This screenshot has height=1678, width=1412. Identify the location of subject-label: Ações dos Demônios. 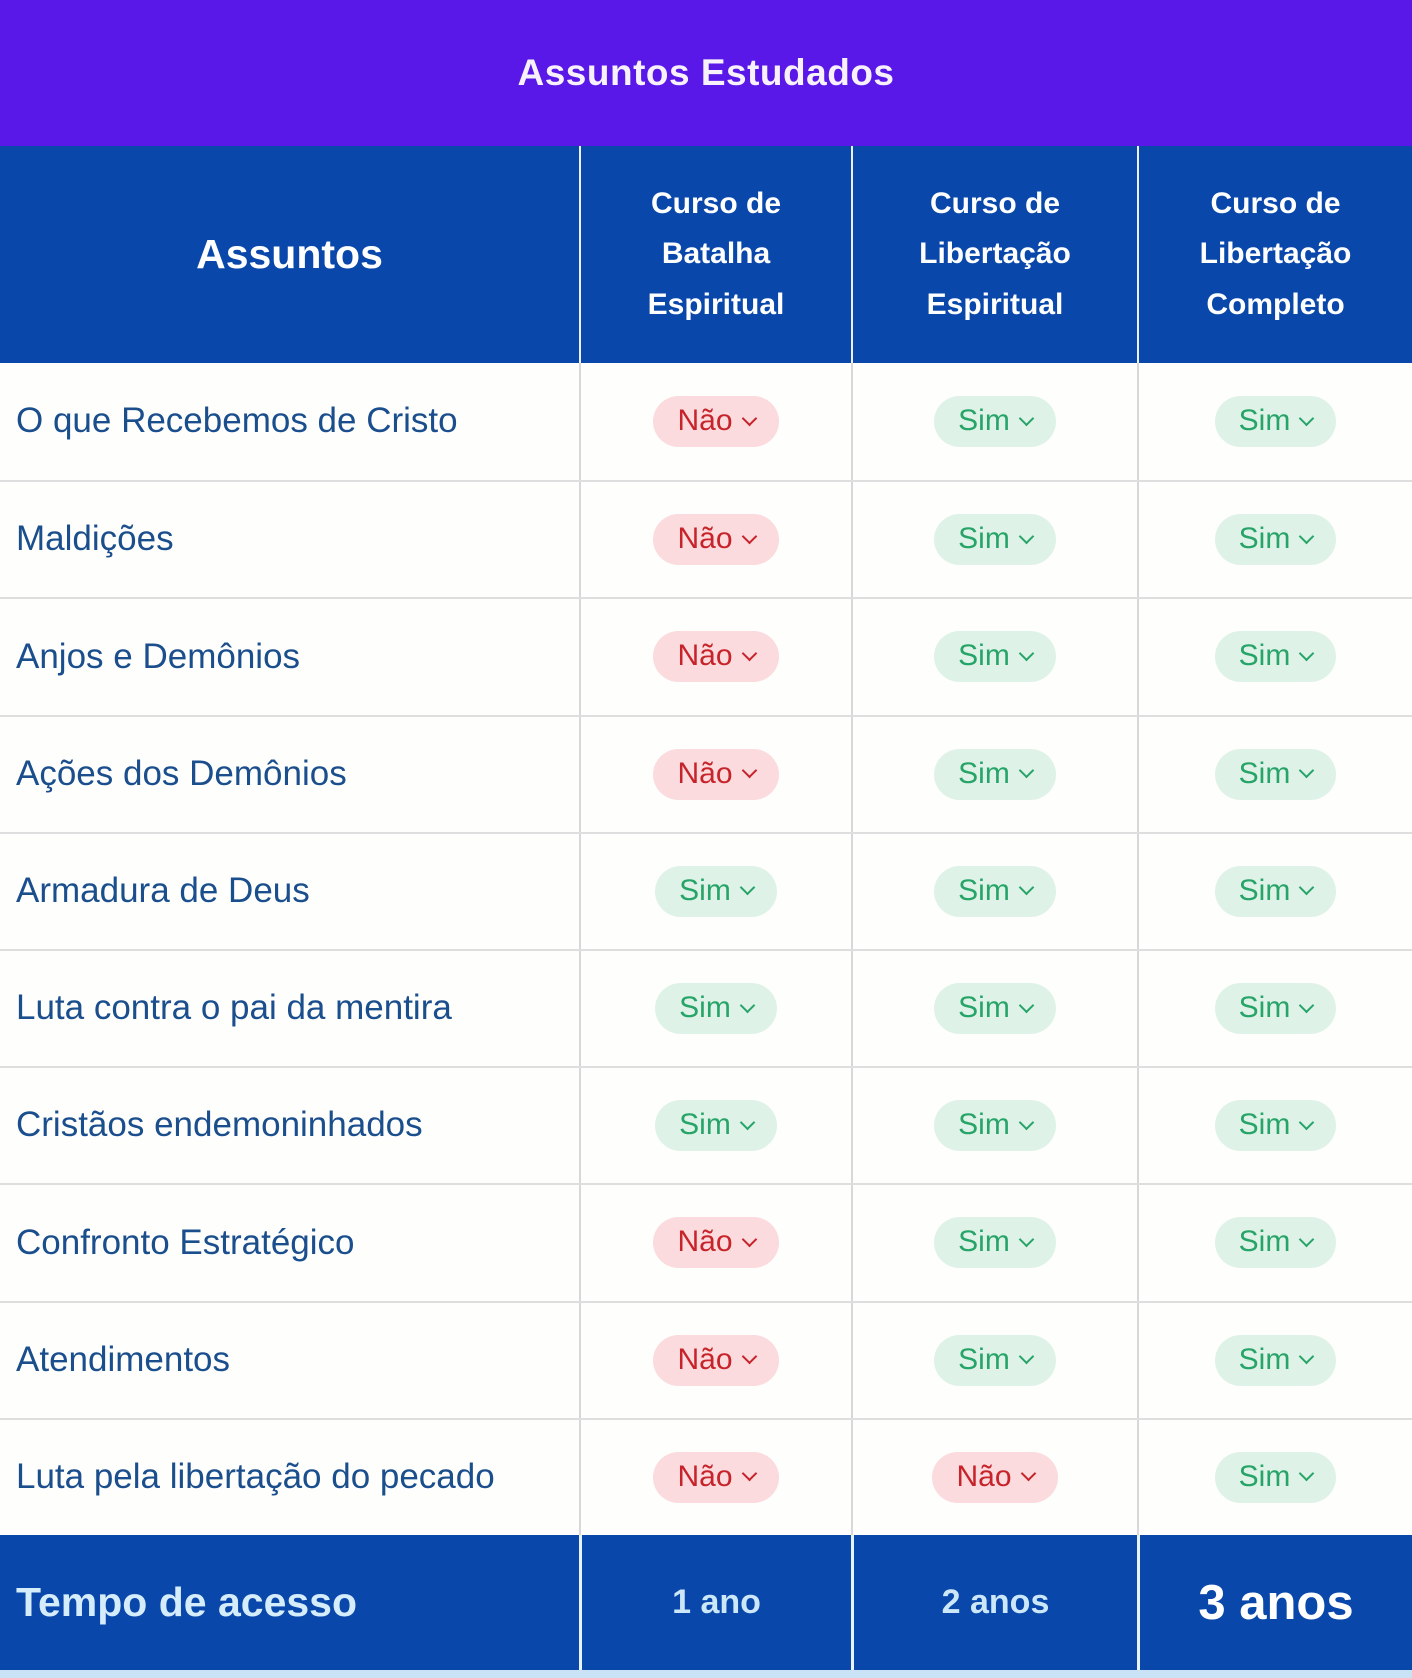
(181, 773).